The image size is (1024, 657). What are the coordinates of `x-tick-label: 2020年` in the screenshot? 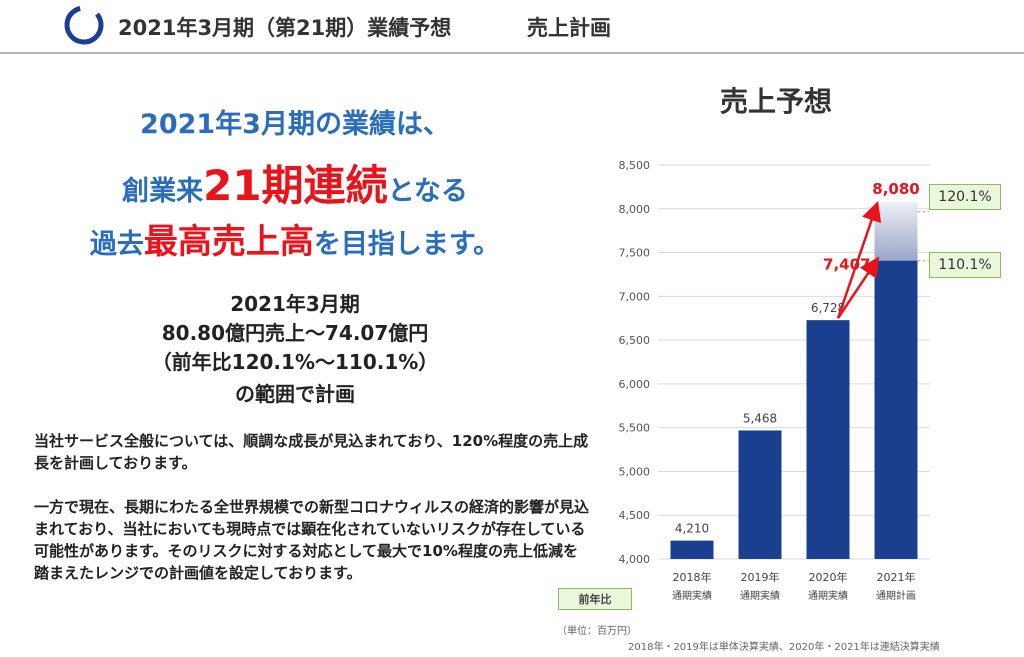 It's located at (828, 577).